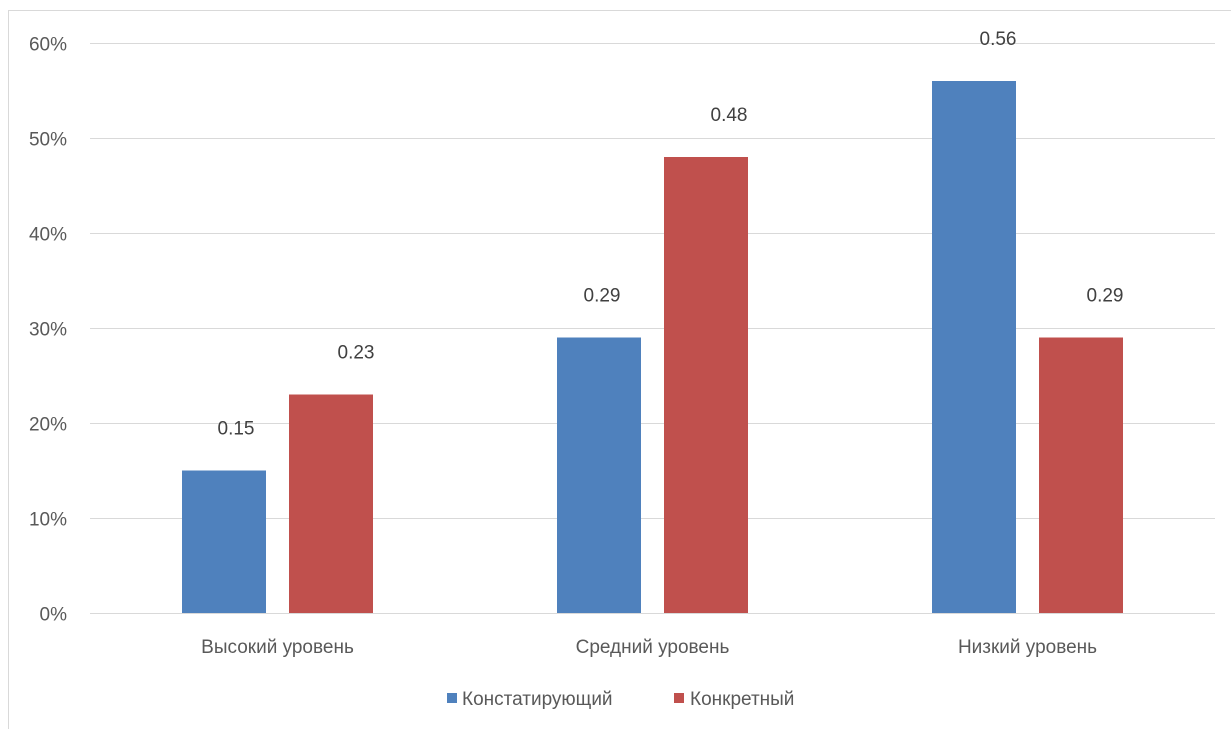 This screenshot has height=729, width=1231. I want to click on x-category-label-0: Высокий уровень, so click(277, 647).